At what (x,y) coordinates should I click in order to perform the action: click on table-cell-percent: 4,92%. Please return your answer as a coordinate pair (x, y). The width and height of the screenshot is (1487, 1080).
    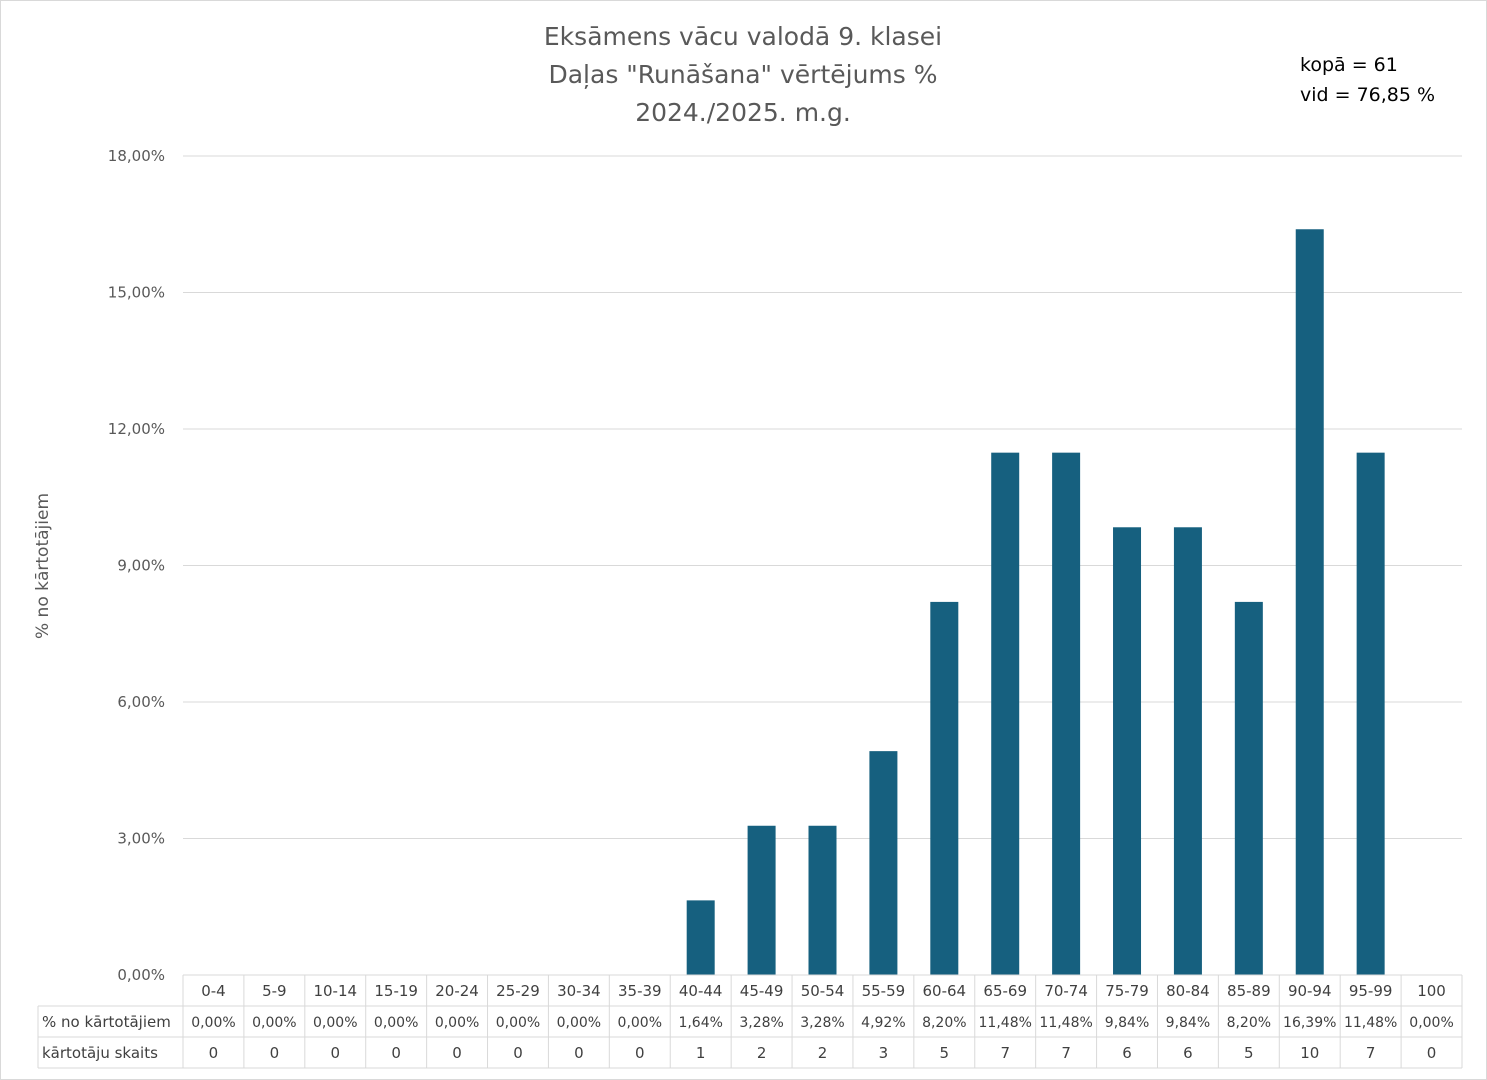
    Looking at the image, I should click on (883, 1023).